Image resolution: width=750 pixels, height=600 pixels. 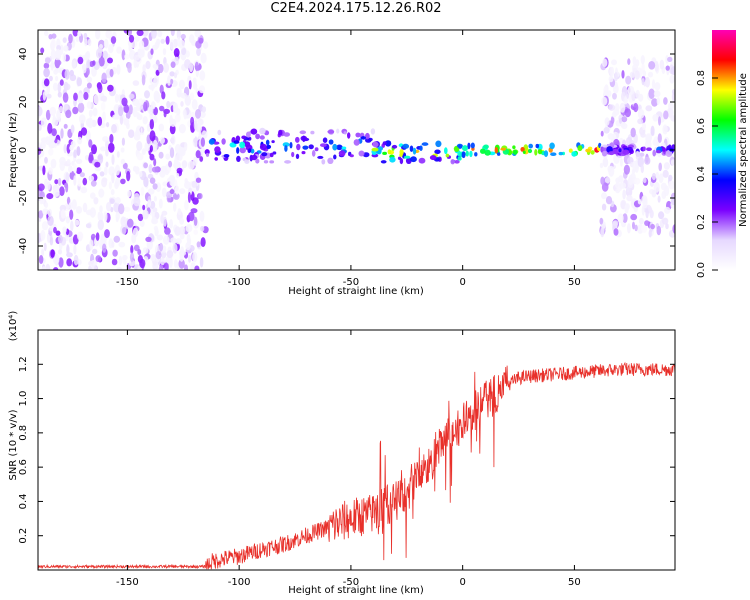 What do you see at coordinates (23, 467) in the screenshot?
I see `y-tick-label: 0.6` at bounding box center [23, 467].